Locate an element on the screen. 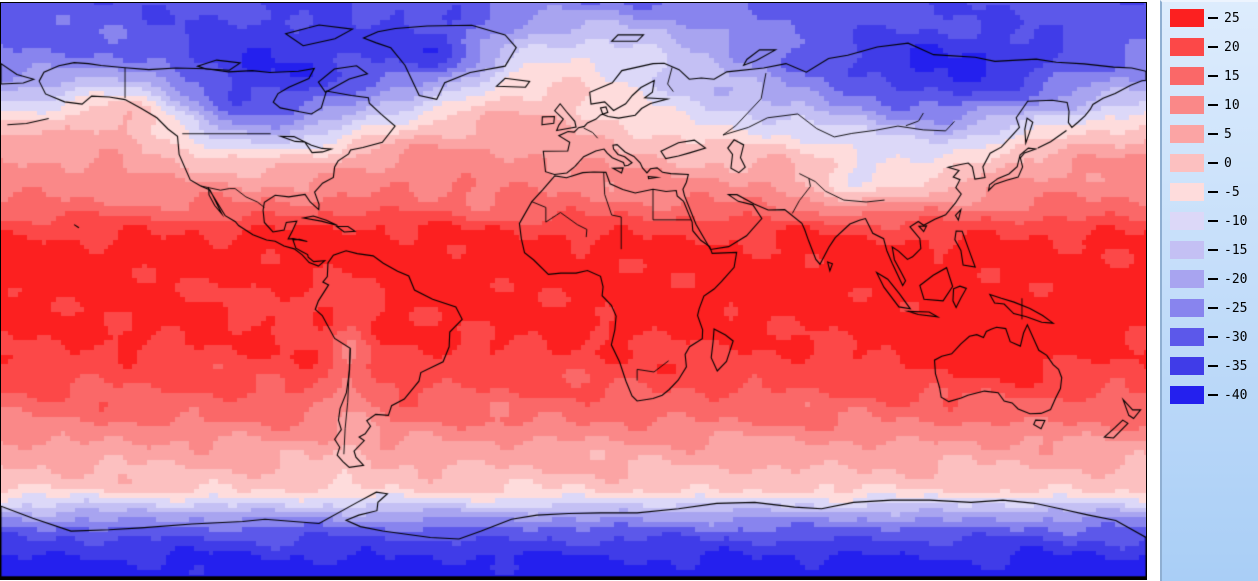 The image size is (1258, 581). legend-entry: -35 is located at coordinates (1214, 366).